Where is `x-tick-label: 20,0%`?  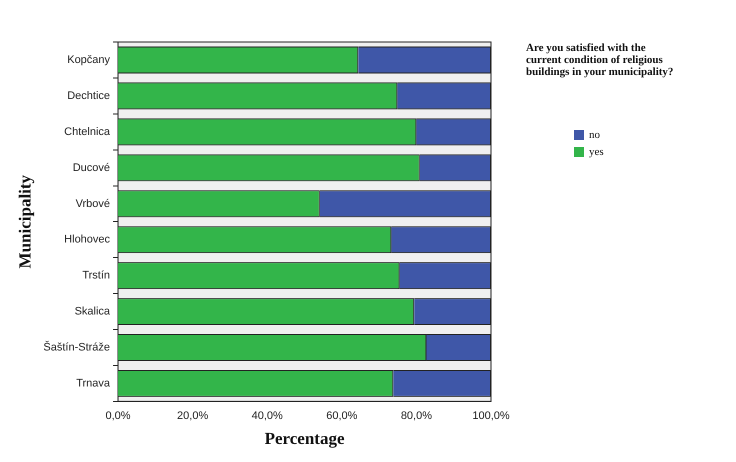
x-tick-label: 20,0% is located at coordinates (192, 416).